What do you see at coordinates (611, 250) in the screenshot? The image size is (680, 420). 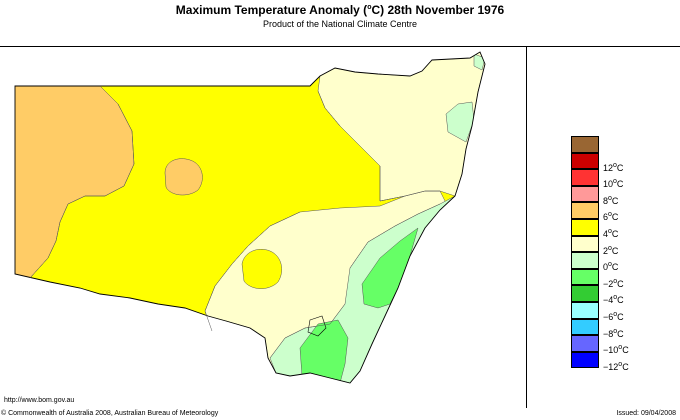 I see `legend-label: 2oC` at bounding box center [611, 250].